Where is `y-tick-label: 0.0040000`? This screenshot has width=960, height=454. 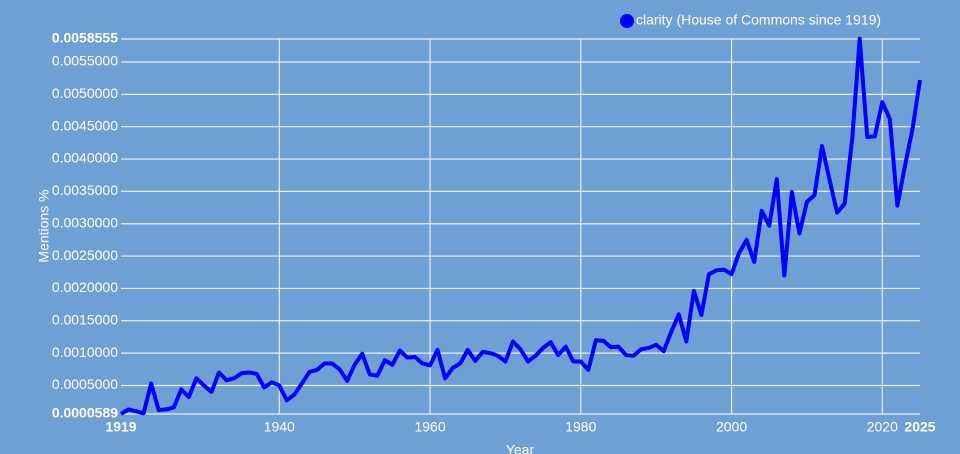 y-tick-label: 0.0040000 is located at coordinates (85, 158).